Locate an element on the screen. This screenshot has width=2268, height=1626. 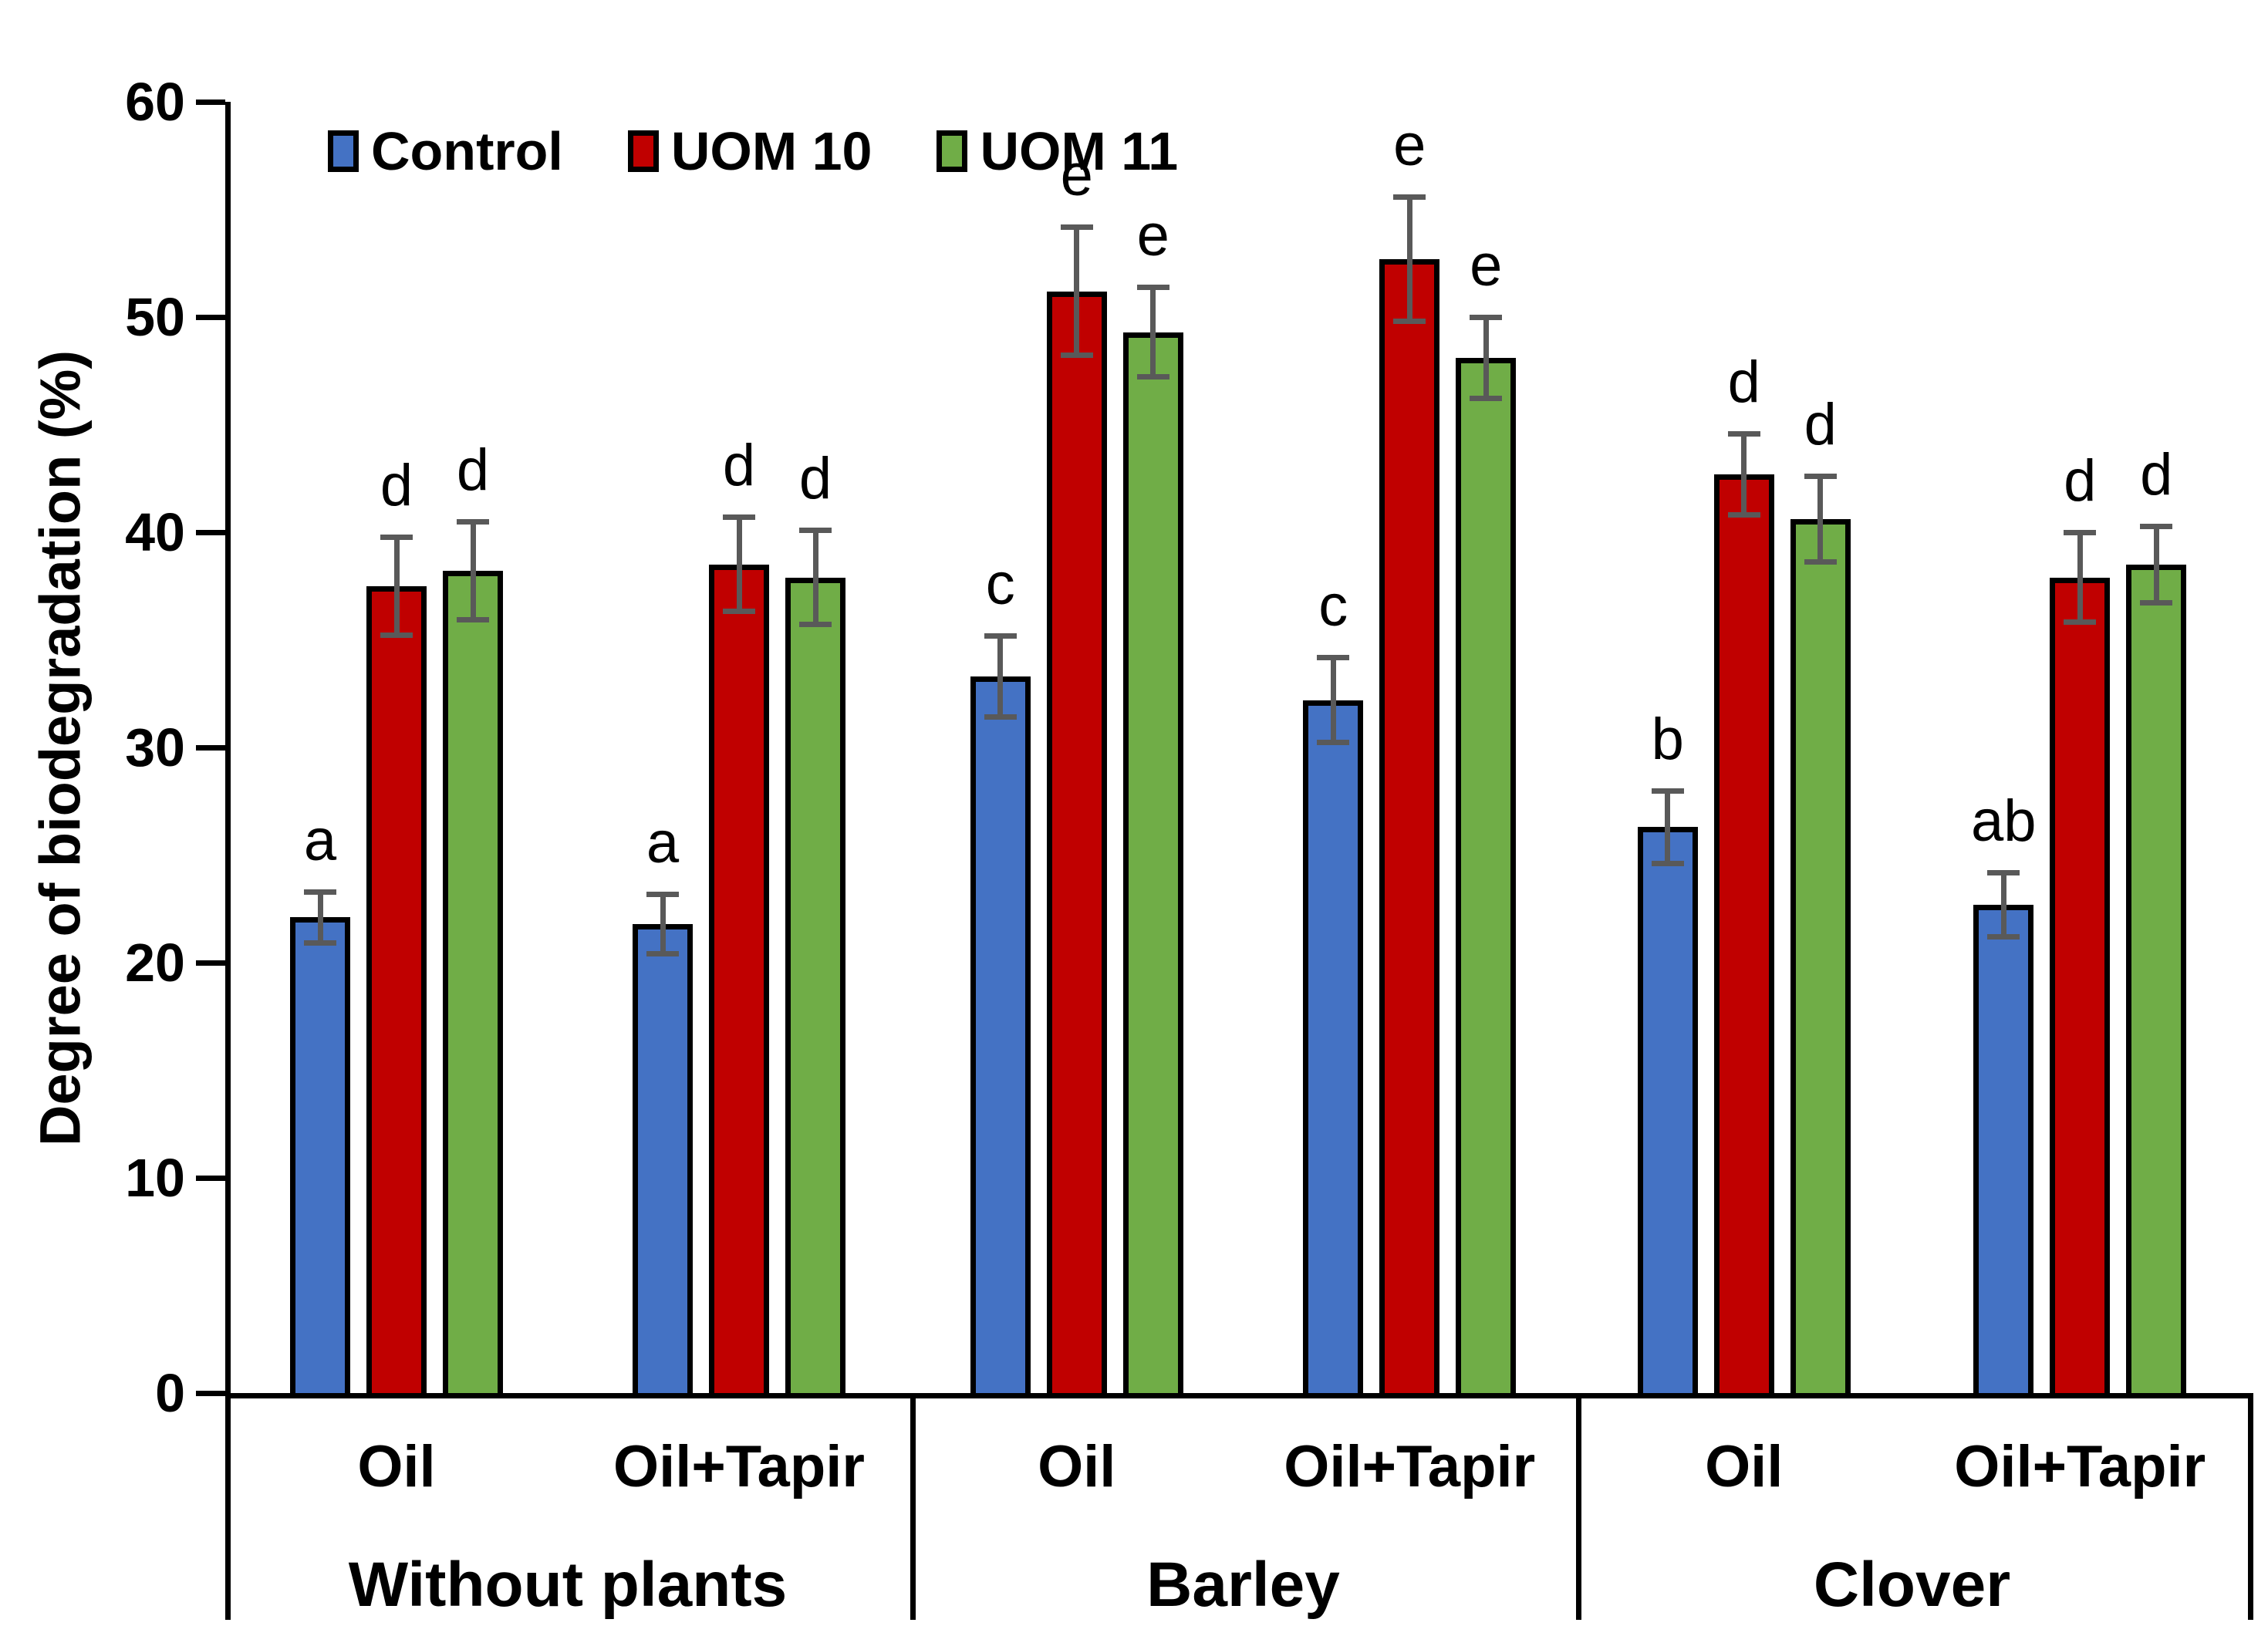
legend-swatch-icon is located at coordinates (343, 151).